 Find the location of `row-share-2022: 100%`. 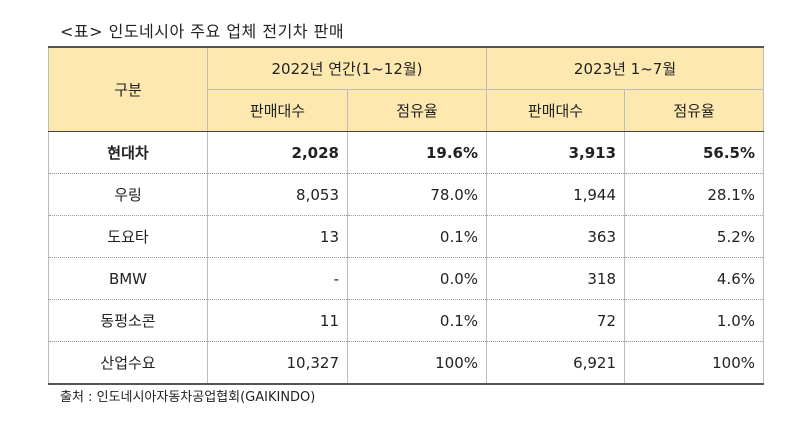

row-share-2022: 100% is located at coordinates (417, 363).